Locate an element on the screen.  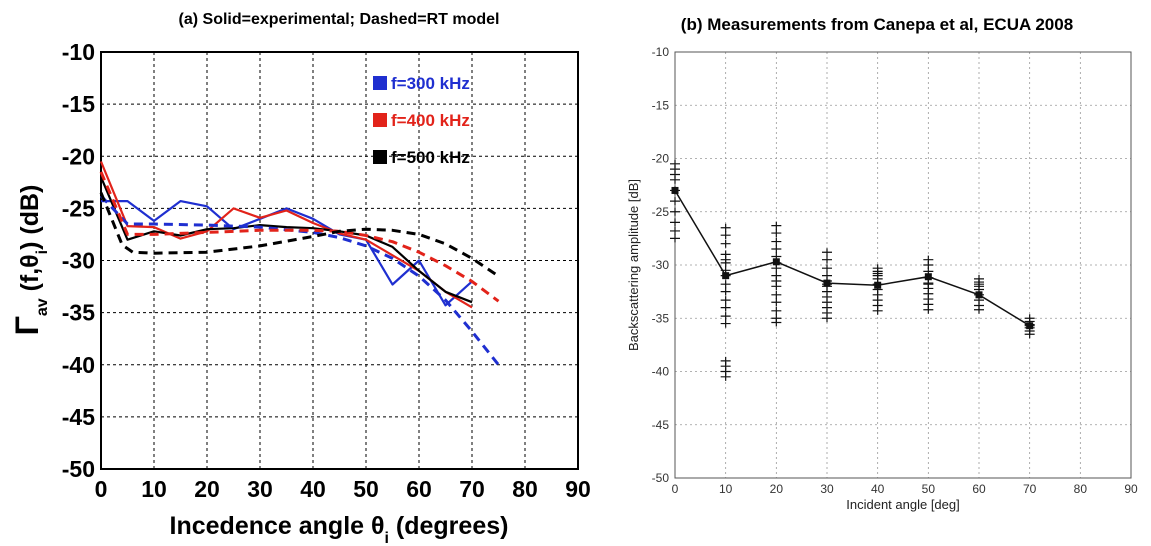
chart-a-ytick-label: -50 is located at coordinates (78, 469).